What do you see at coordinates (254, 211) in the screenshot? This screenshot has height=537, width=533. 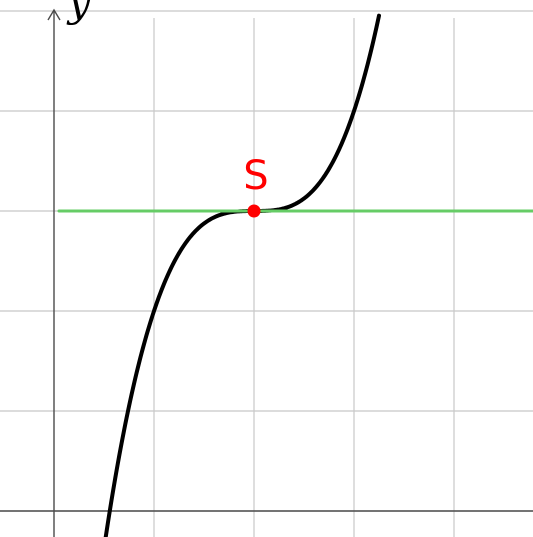 I see `point-marker` at bounding box center [254, 211].